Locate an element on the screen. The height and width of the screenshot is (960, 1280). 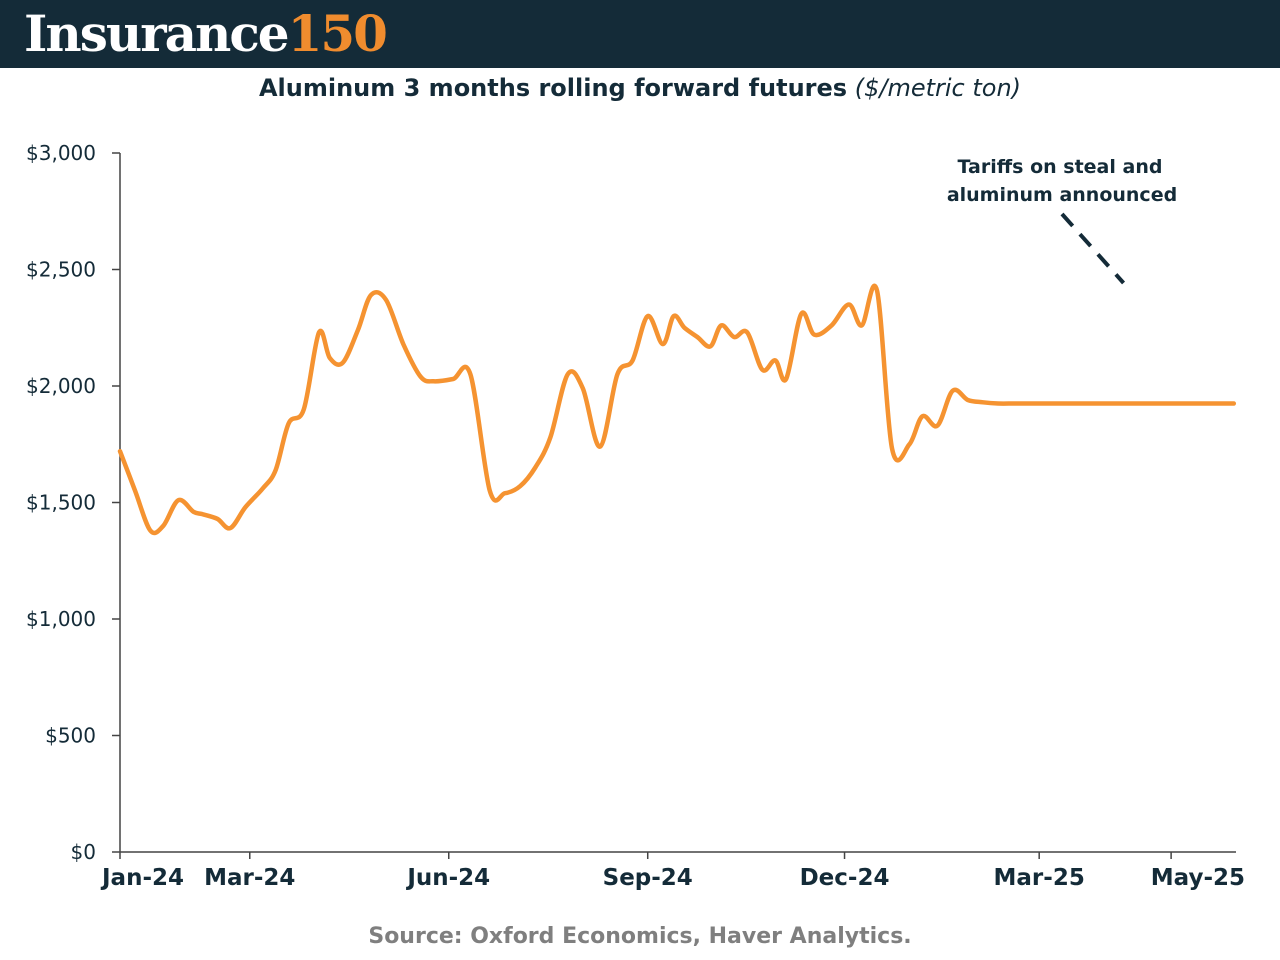
y-tick-label: $2,000 is located at coordinates (61, 386).